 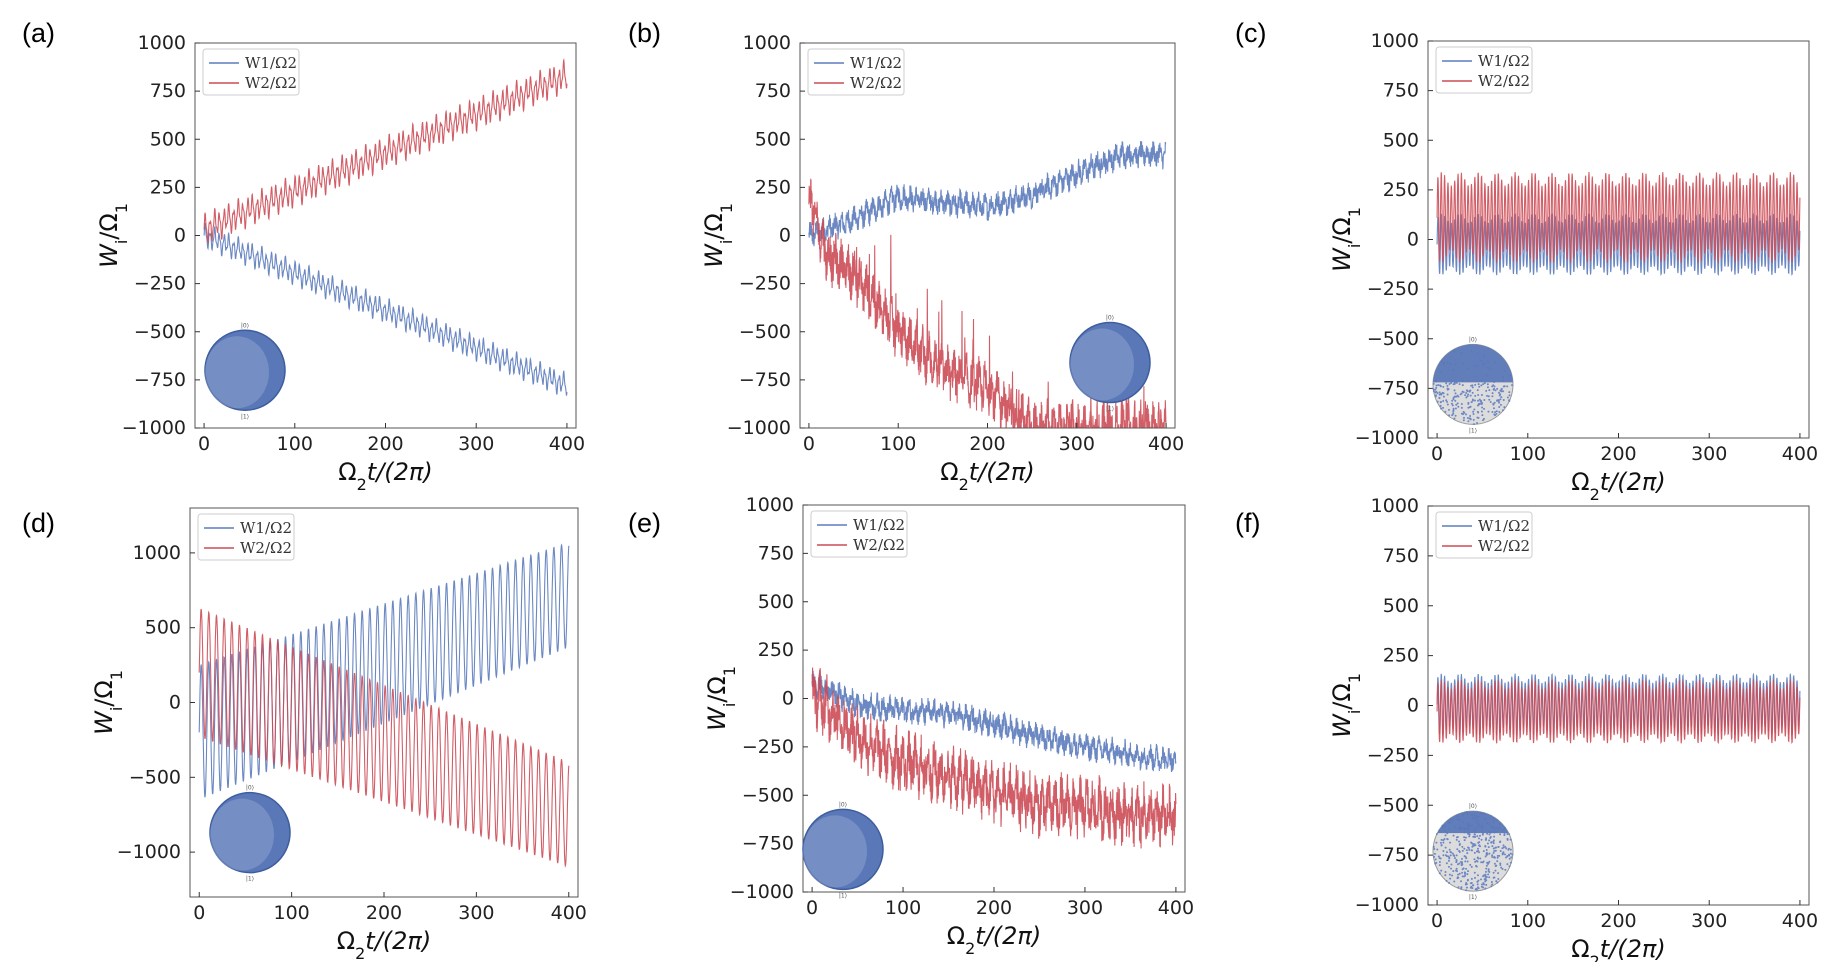 What do you see at coordinates (162, 43) in the screenshot?
I see `y-tick-label: 1000` at bounding box center [162, 43].